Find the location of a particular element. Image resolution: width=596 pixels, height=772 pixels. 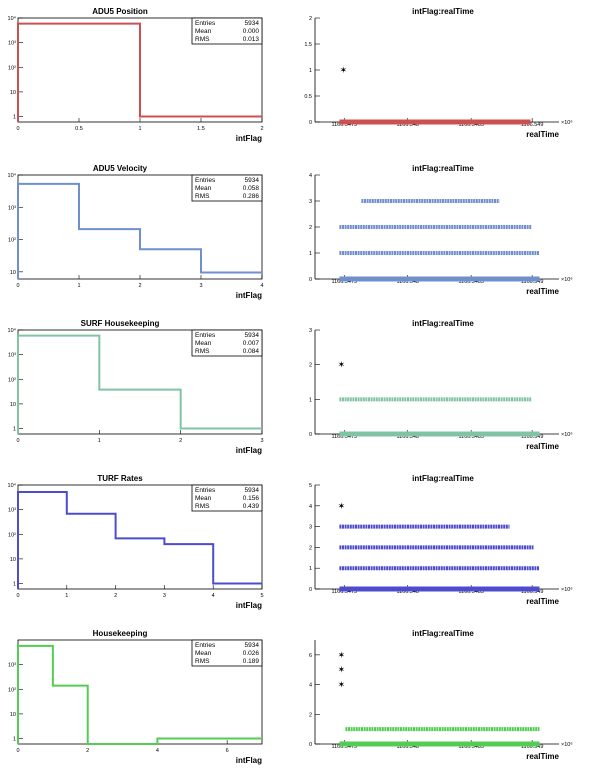

y-tick-label: 10 is located at coordinates (13, 560).